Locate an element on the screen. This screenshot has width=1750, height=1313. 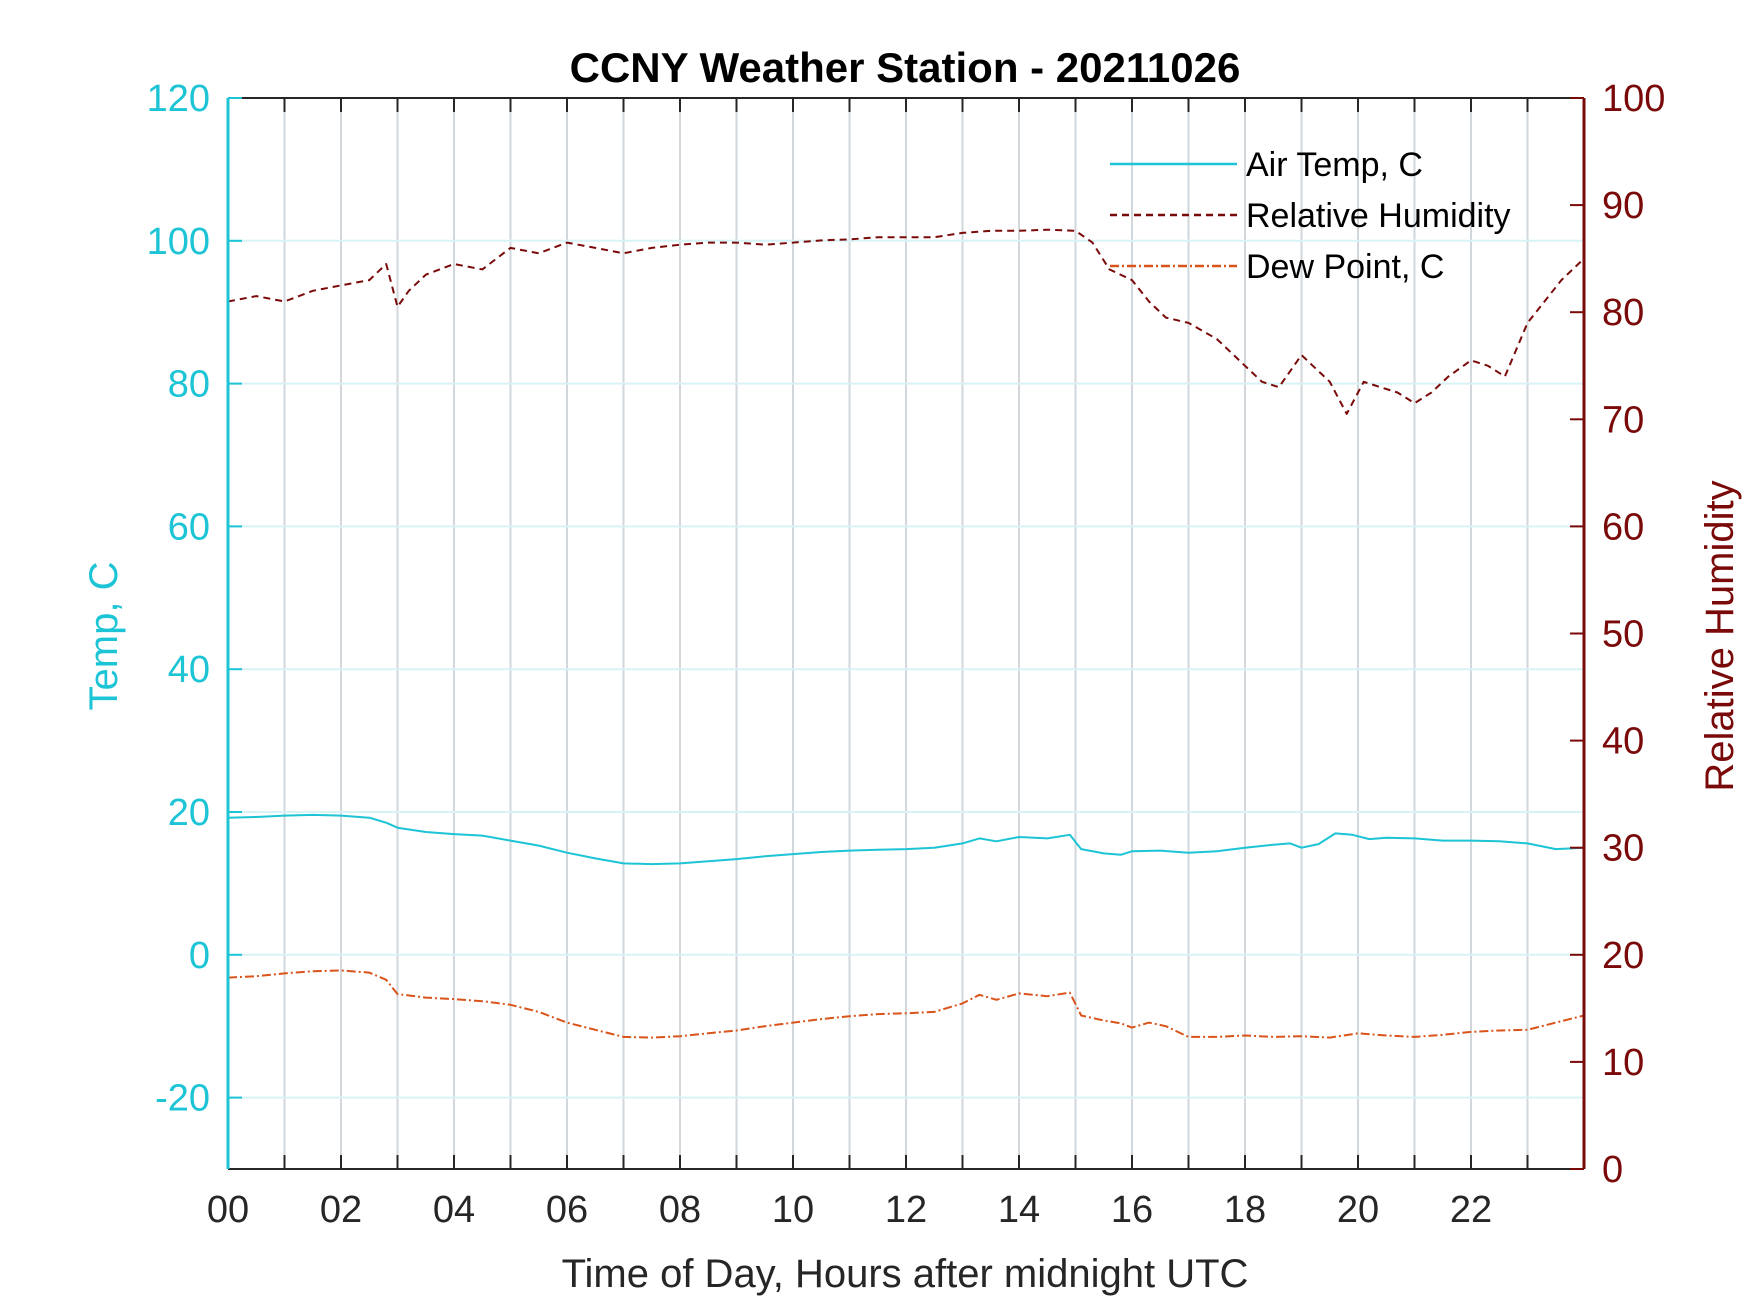
y-tick-label-right: 60 is located at coordinates (1623, 527).